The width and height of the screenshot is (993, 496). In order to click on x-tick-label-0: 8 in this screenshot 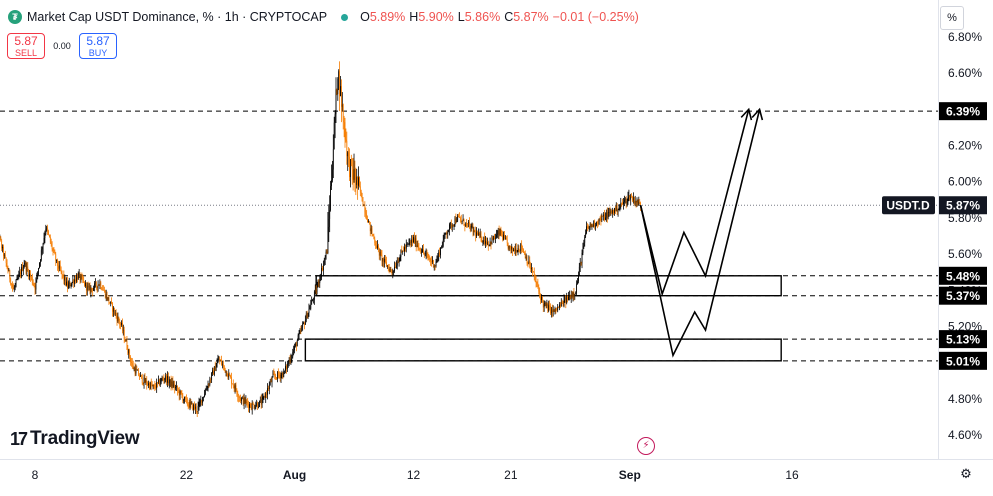, I will do `click(35, 475)`.